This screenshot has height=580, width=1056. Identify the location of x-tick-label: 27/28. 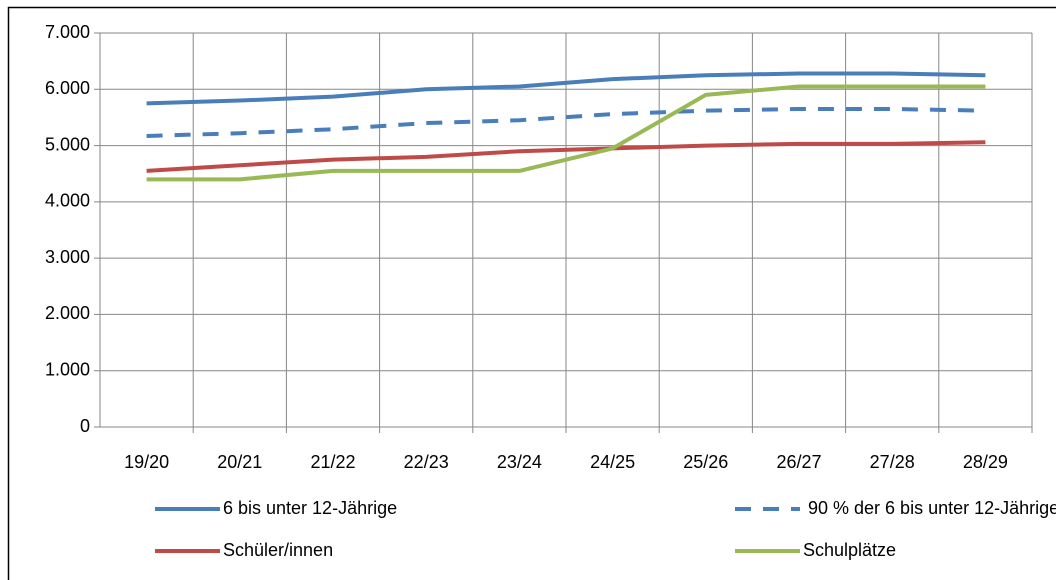
(892, 462).